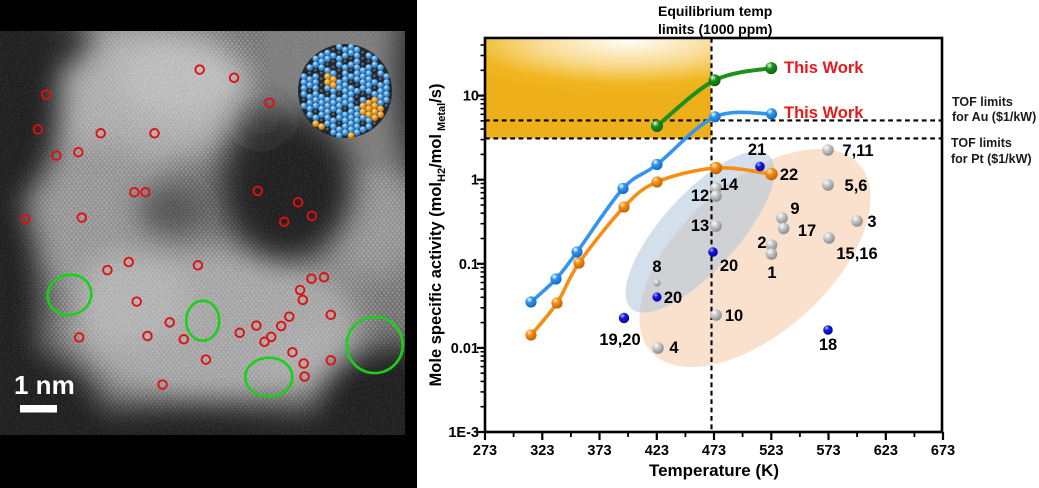 This screenshot has height=488, width=1039. Describe the element at coordinates (856, 186) in the screenshot. I see `svg-text: 5,6` at that location.